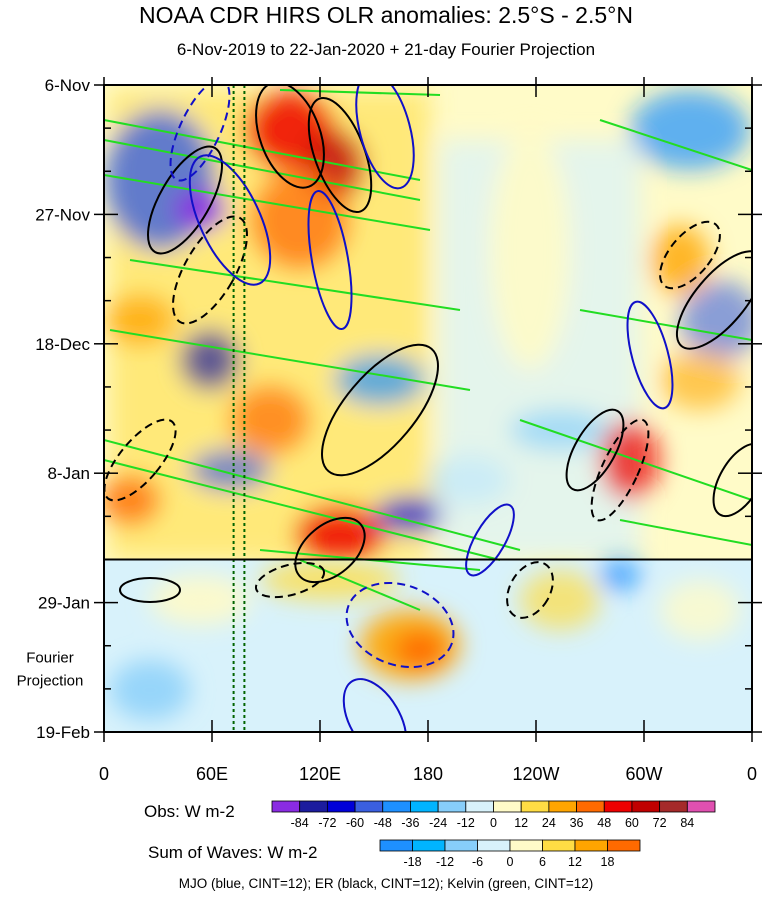 Image resolution: width=772 pixels, height=899 pixels. Describe the element at coordinates (660, 823) in the screenshot. I see `colorbar-tick-label: 72` at that location.